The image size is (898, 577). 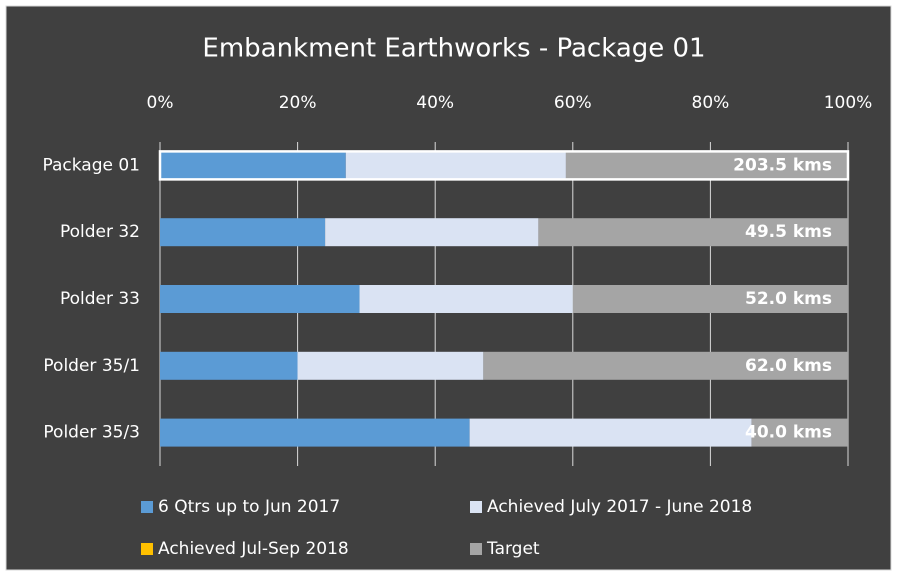 I want to click on legend-label: Achieved July 2017 - June 2018, so click(x=619, y=507).